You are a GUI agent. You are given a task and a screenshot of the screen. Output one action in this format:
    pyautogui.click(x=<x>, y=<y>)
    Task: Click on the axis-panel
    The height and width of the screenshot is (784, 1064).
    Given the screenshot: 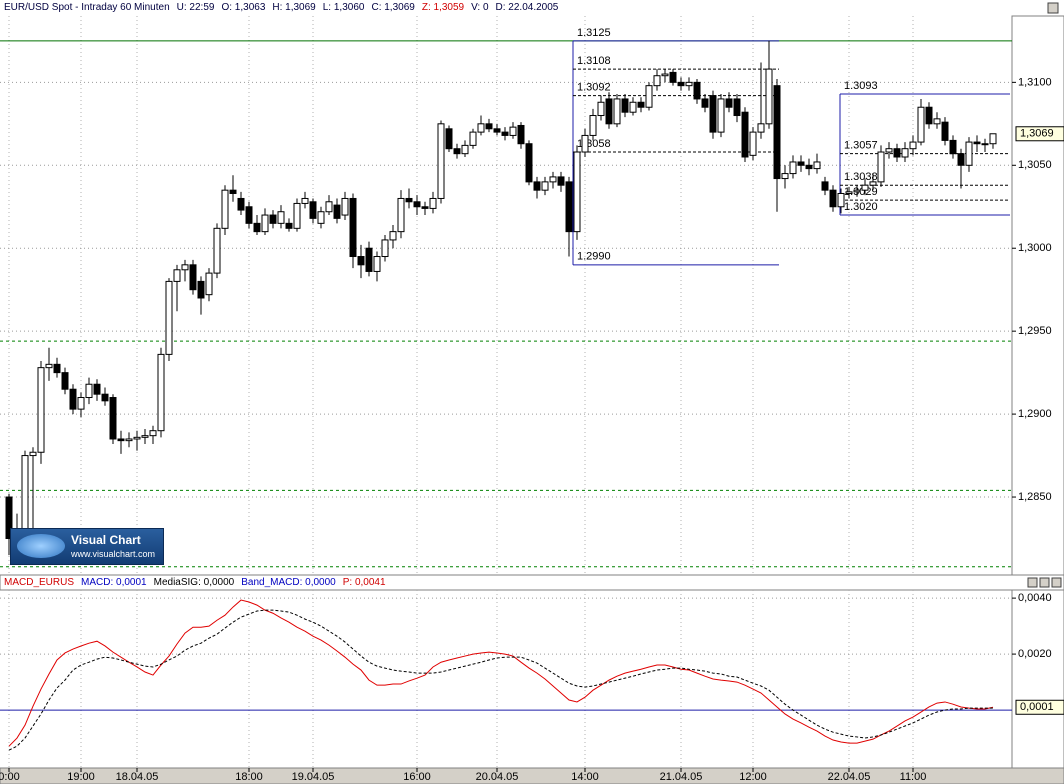 What is the action you would take?
    pyautogui.click(x=1037, y=679)
    